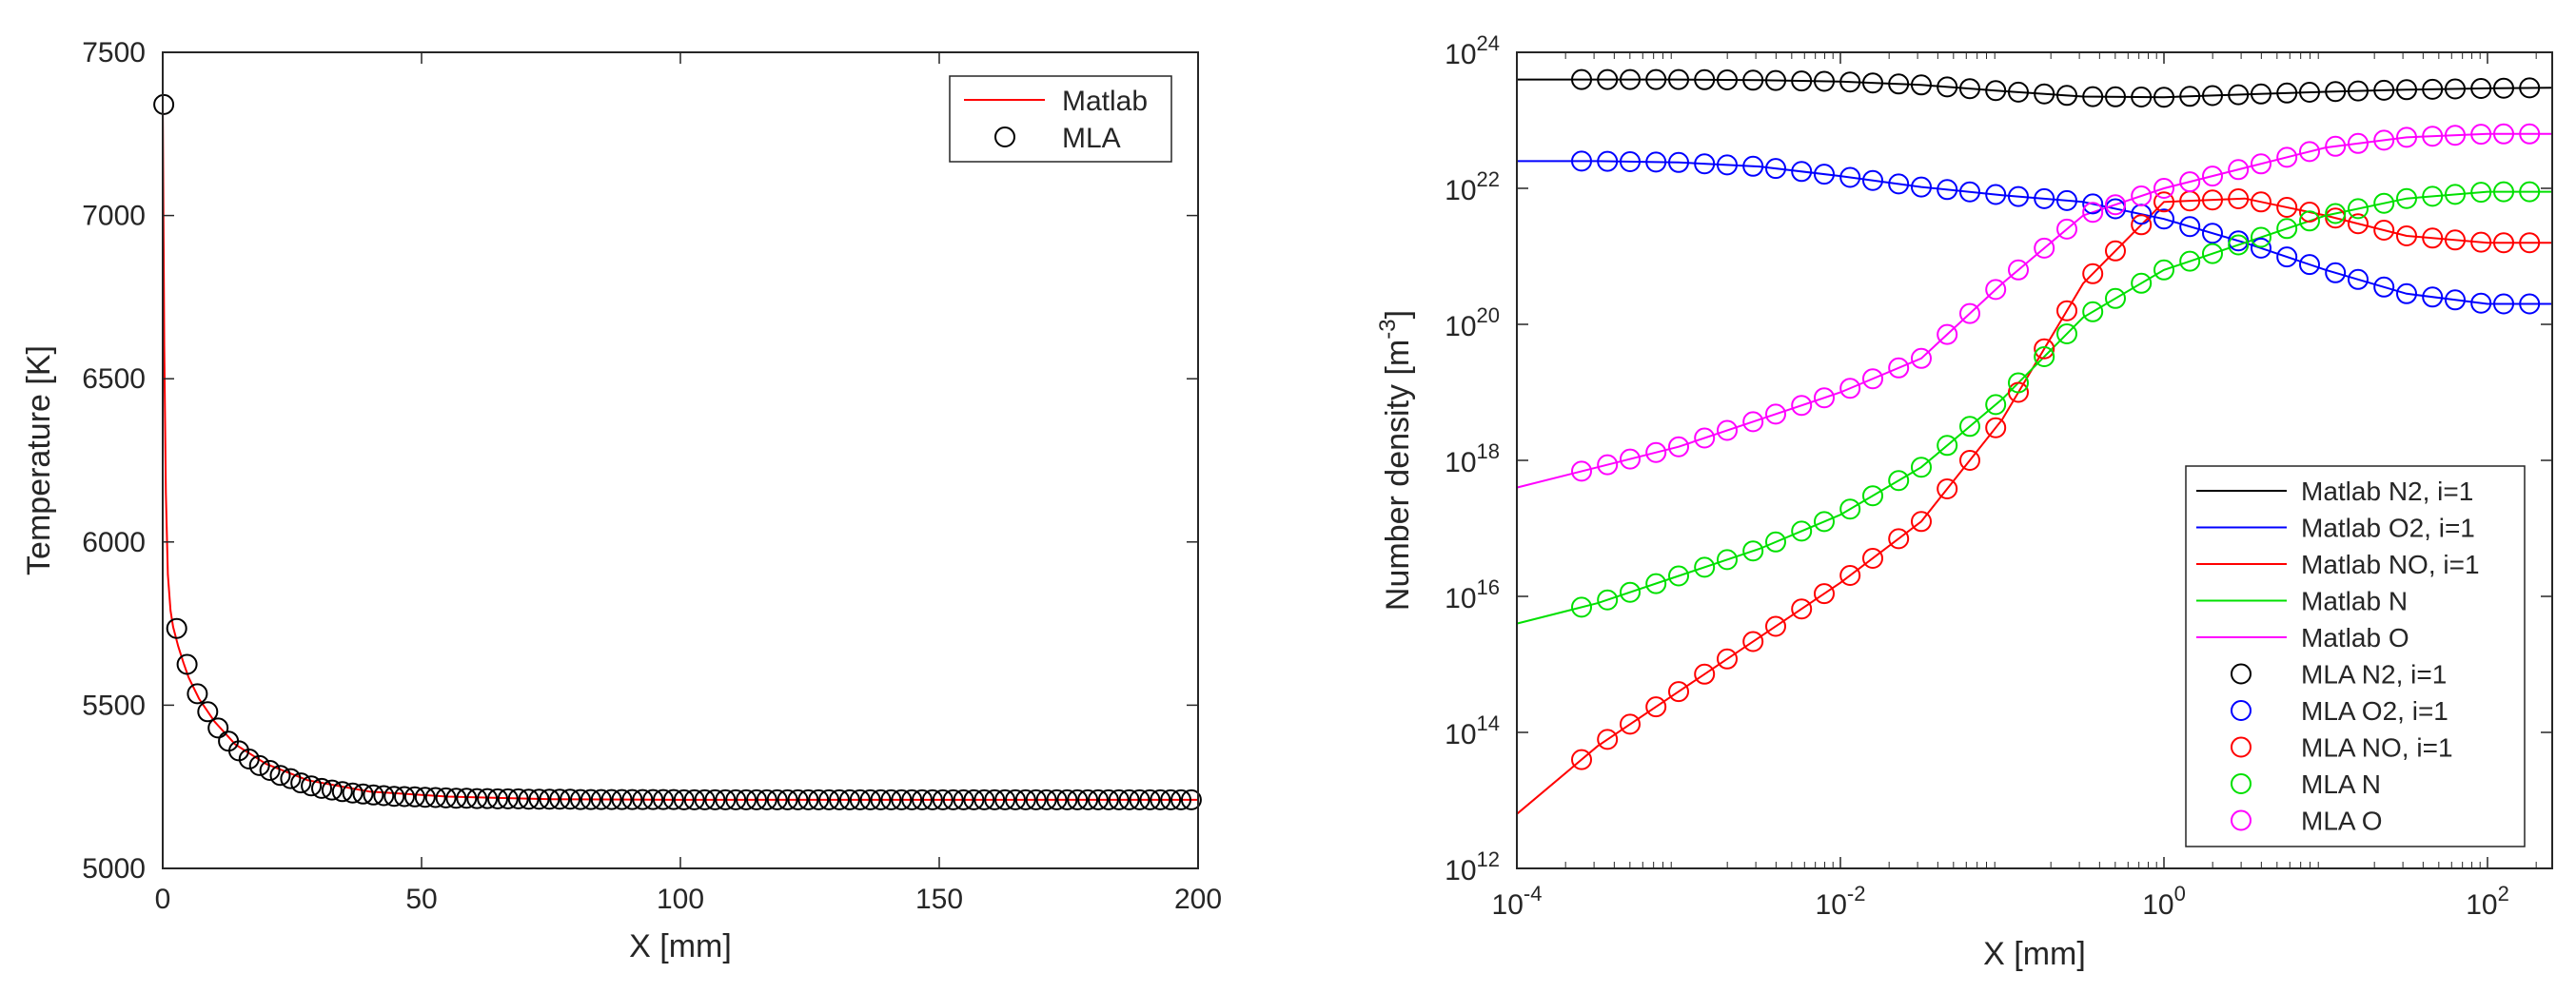 This screenshot has width=2576, height=993. I want to click on legend-label-matlab-n2-i-1: Matlab N2, i=1, so click(2387, 491).